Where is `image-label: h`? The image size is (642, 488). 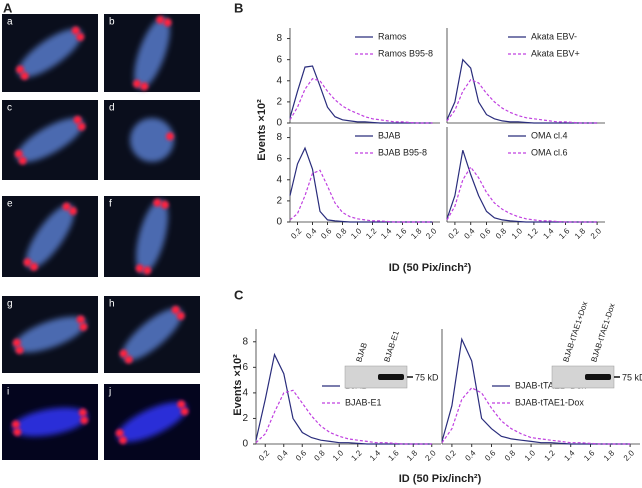 image-label: h is located at coordinates (112, 304).